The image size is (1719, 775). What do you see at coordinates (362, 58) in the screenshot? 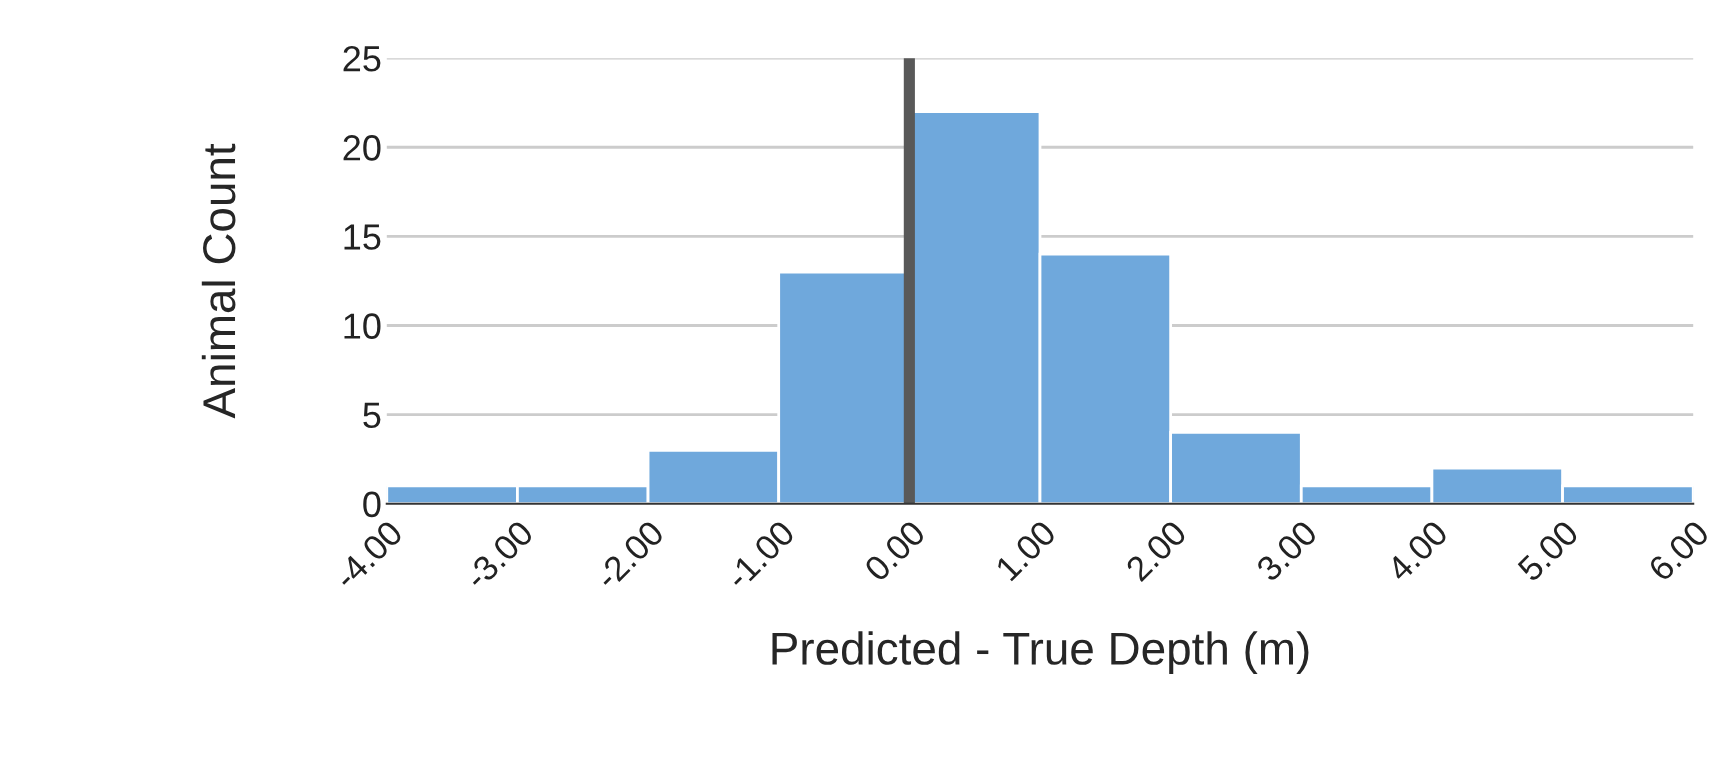
I see `y-tick-label: 25` at bounding box center [362, 58].